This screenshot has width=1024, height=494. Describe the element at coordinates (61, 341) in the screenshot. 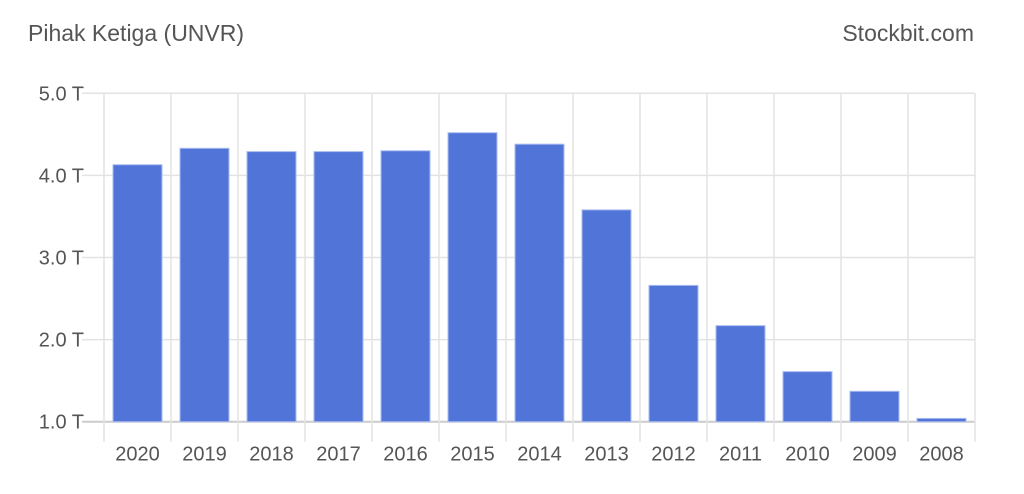

I see `y-tick-label: 2.0 T` at that location.